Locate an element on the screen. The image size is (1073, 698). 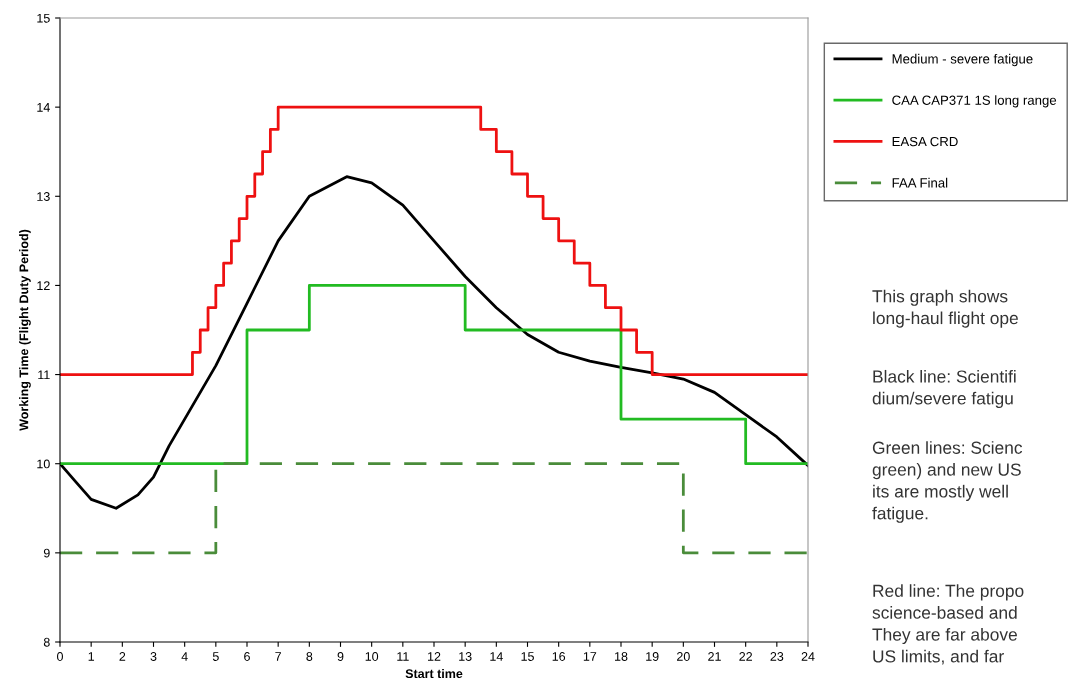
y-tick-label: 15 is located at coordinates (43, 18).